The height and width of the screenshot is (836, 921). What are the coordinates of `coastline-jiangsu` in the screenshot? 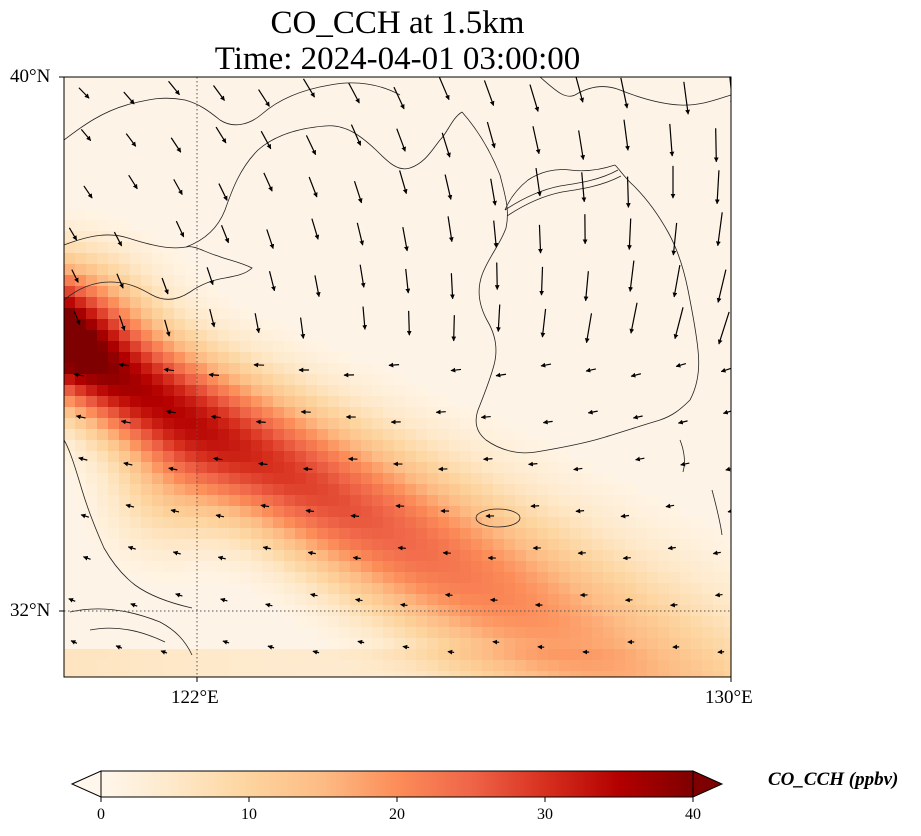 It's located at (128, 524).